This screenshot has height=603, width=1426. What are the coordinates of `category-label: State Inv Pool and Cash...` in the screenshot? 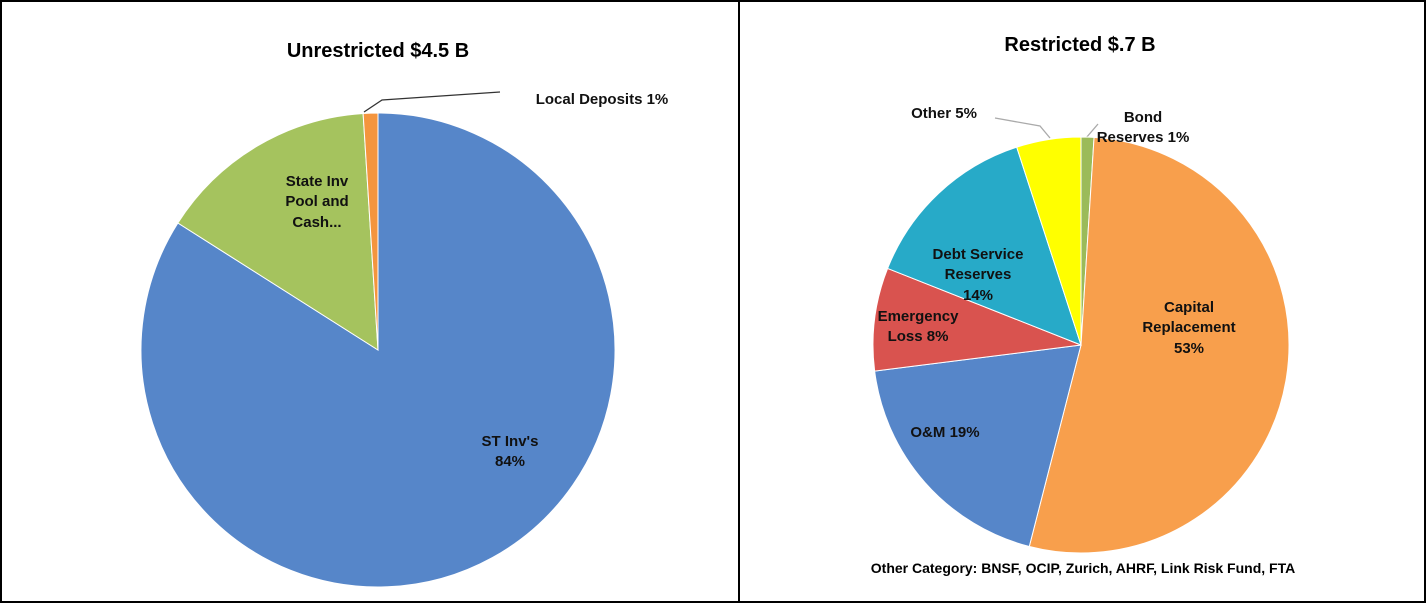 It's located at (317, 202).